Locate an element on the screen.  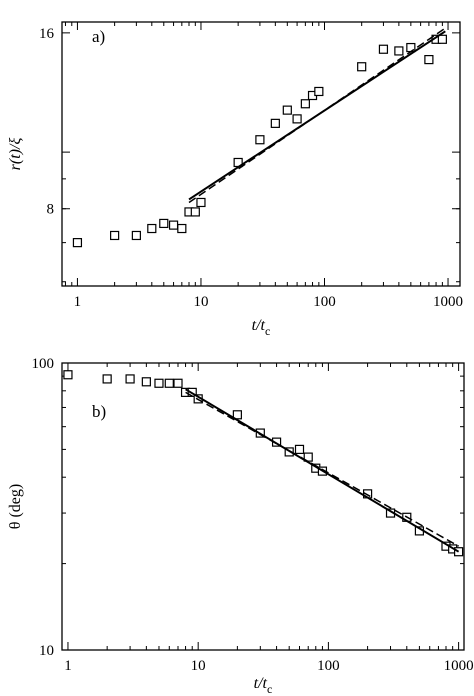
y-tick-label: 100 is located at coordinates (43, 364).